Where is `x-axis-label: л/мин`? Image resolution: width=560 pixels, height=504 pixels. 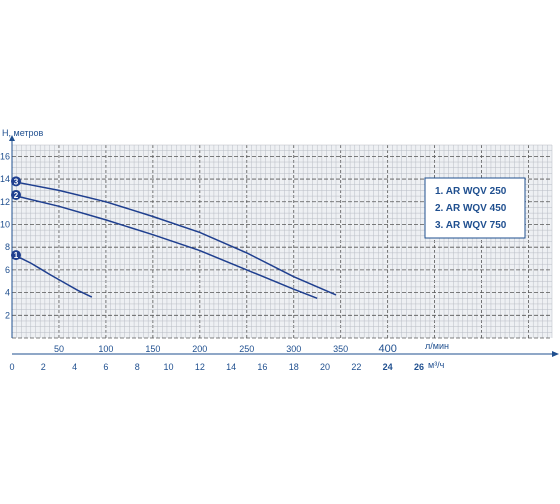 x-axis-label: л/мин is located at coordinates (437, 346).